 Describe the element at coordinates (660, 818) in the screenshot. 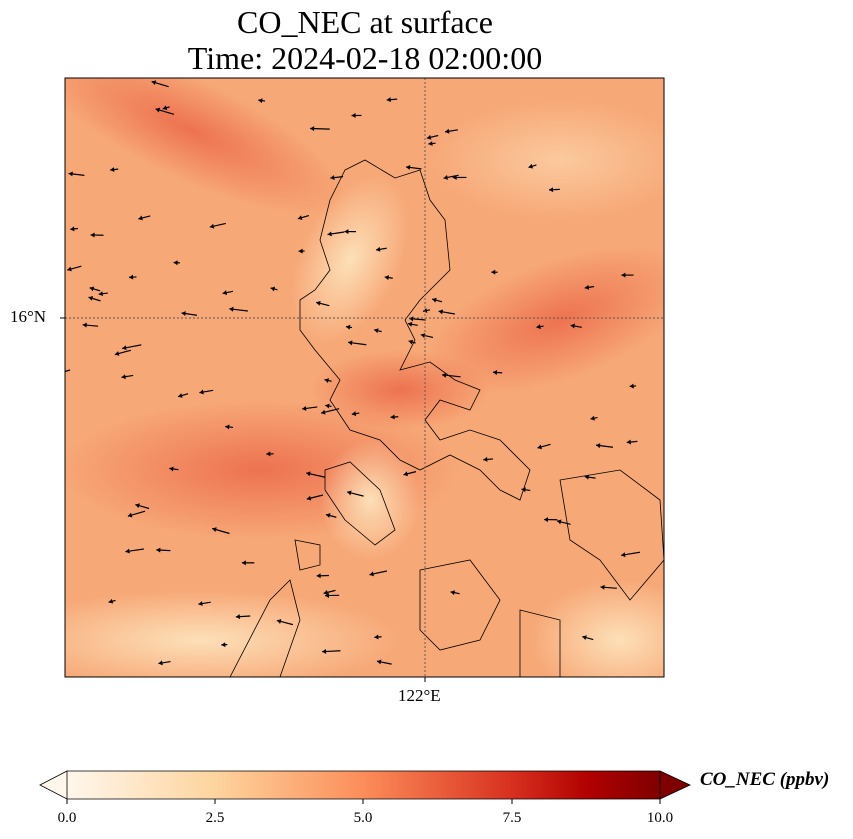

I see `colorbar-tick: 10.0` at that location.